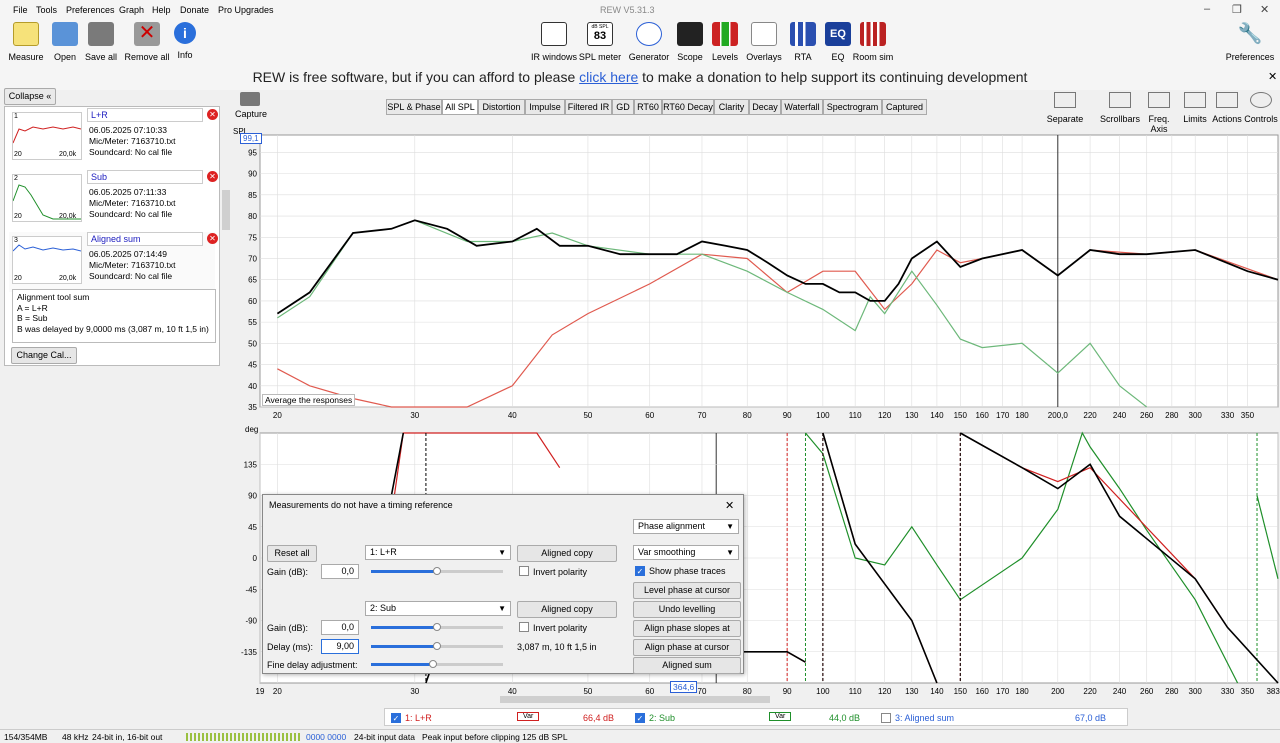 Image resolution: width=1280 pixels, height=743 pixels. What do you see at coordinates (1250, 42) in the screenshot?
I see `preferences-button: 🔧 Preferences` at bounding box center [1250, 42].